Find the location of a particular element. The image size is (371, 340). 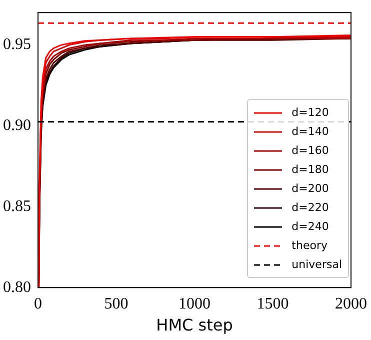

legend-label: theory is located at coordinates (310, 245).